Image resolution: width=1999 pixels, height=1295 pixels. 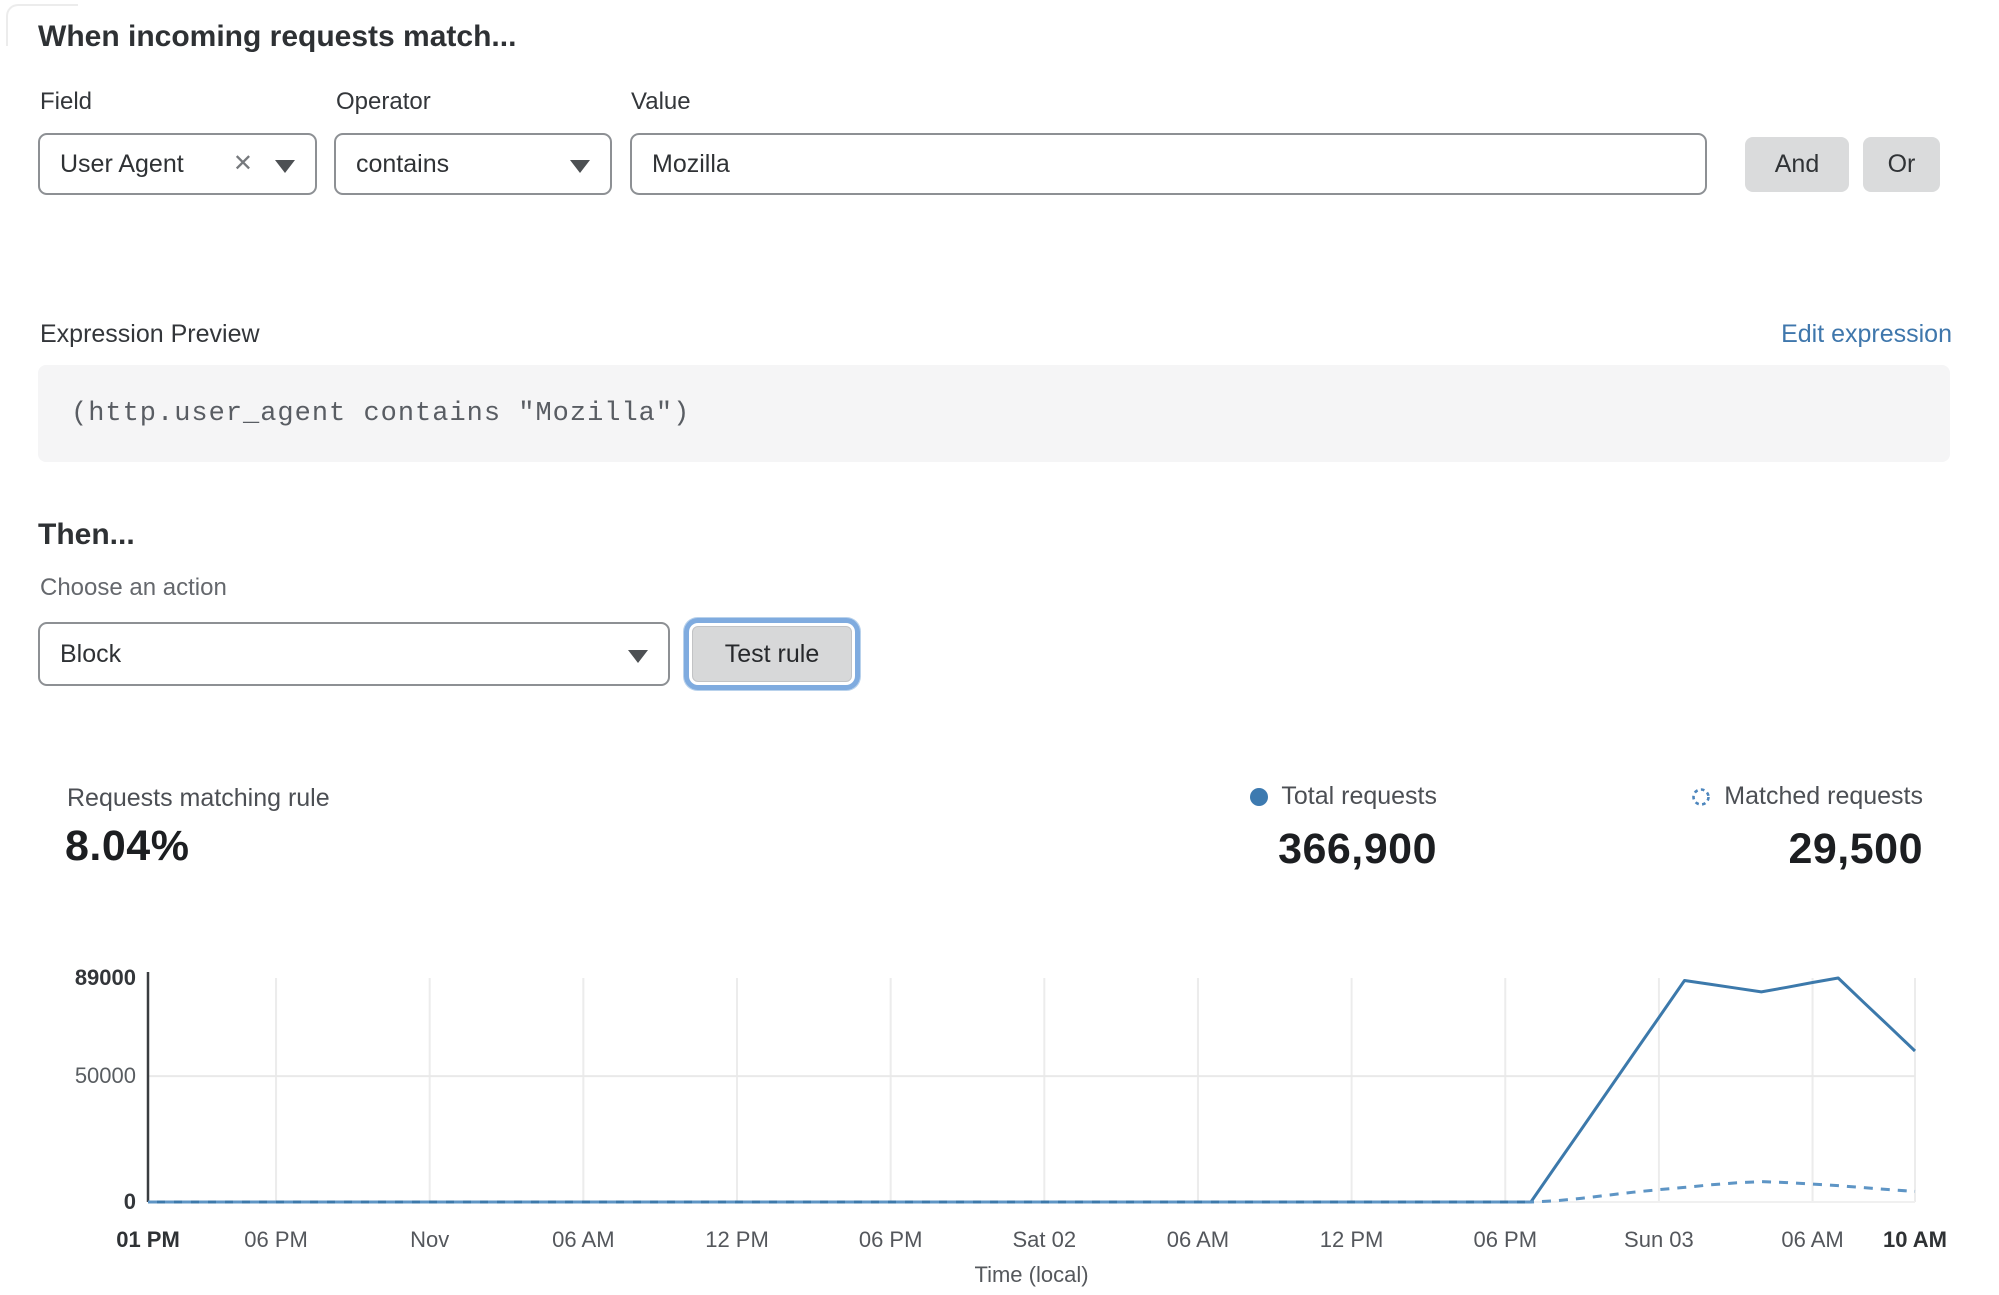 What do you see at coordinates (1855, 849) in the screenshot?
I see `matched-requests-value: 29,500` at bounding box center [1855, 849].